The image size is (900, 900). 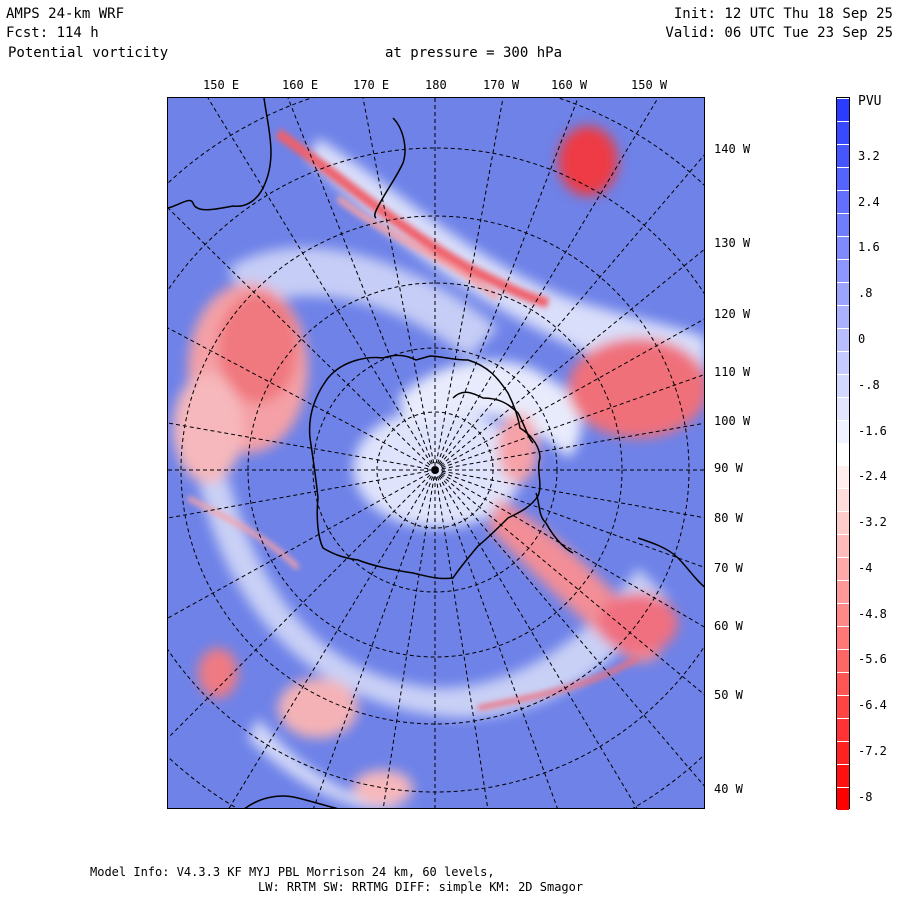 I want to click on new-zealand-coastline, so click(x=390, y=168).